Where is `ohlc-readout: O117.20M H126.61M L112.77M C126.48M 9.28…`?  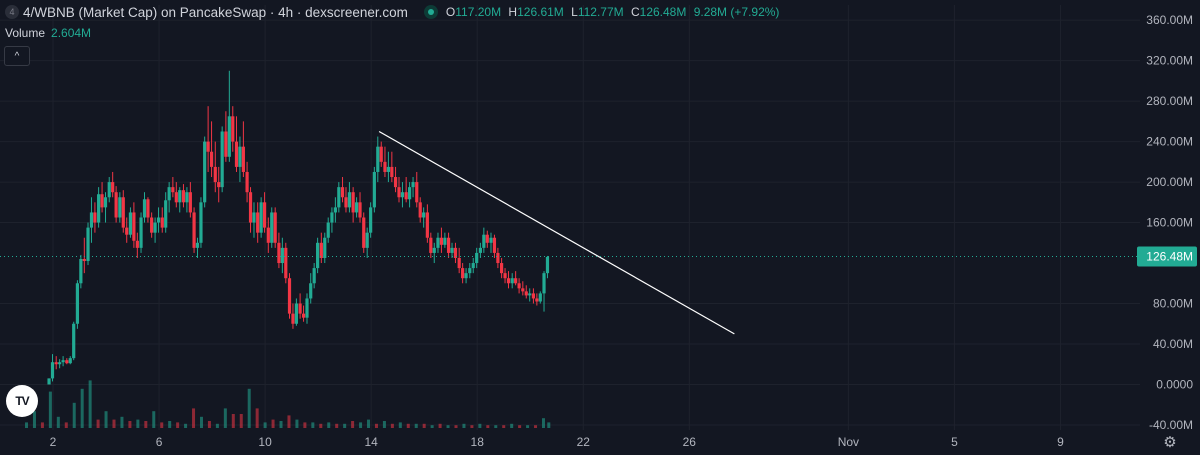
ohlc-readout: O117.20M H126.61M L112.77M C126.48M 9.28… is located at coordinates (615, 12).